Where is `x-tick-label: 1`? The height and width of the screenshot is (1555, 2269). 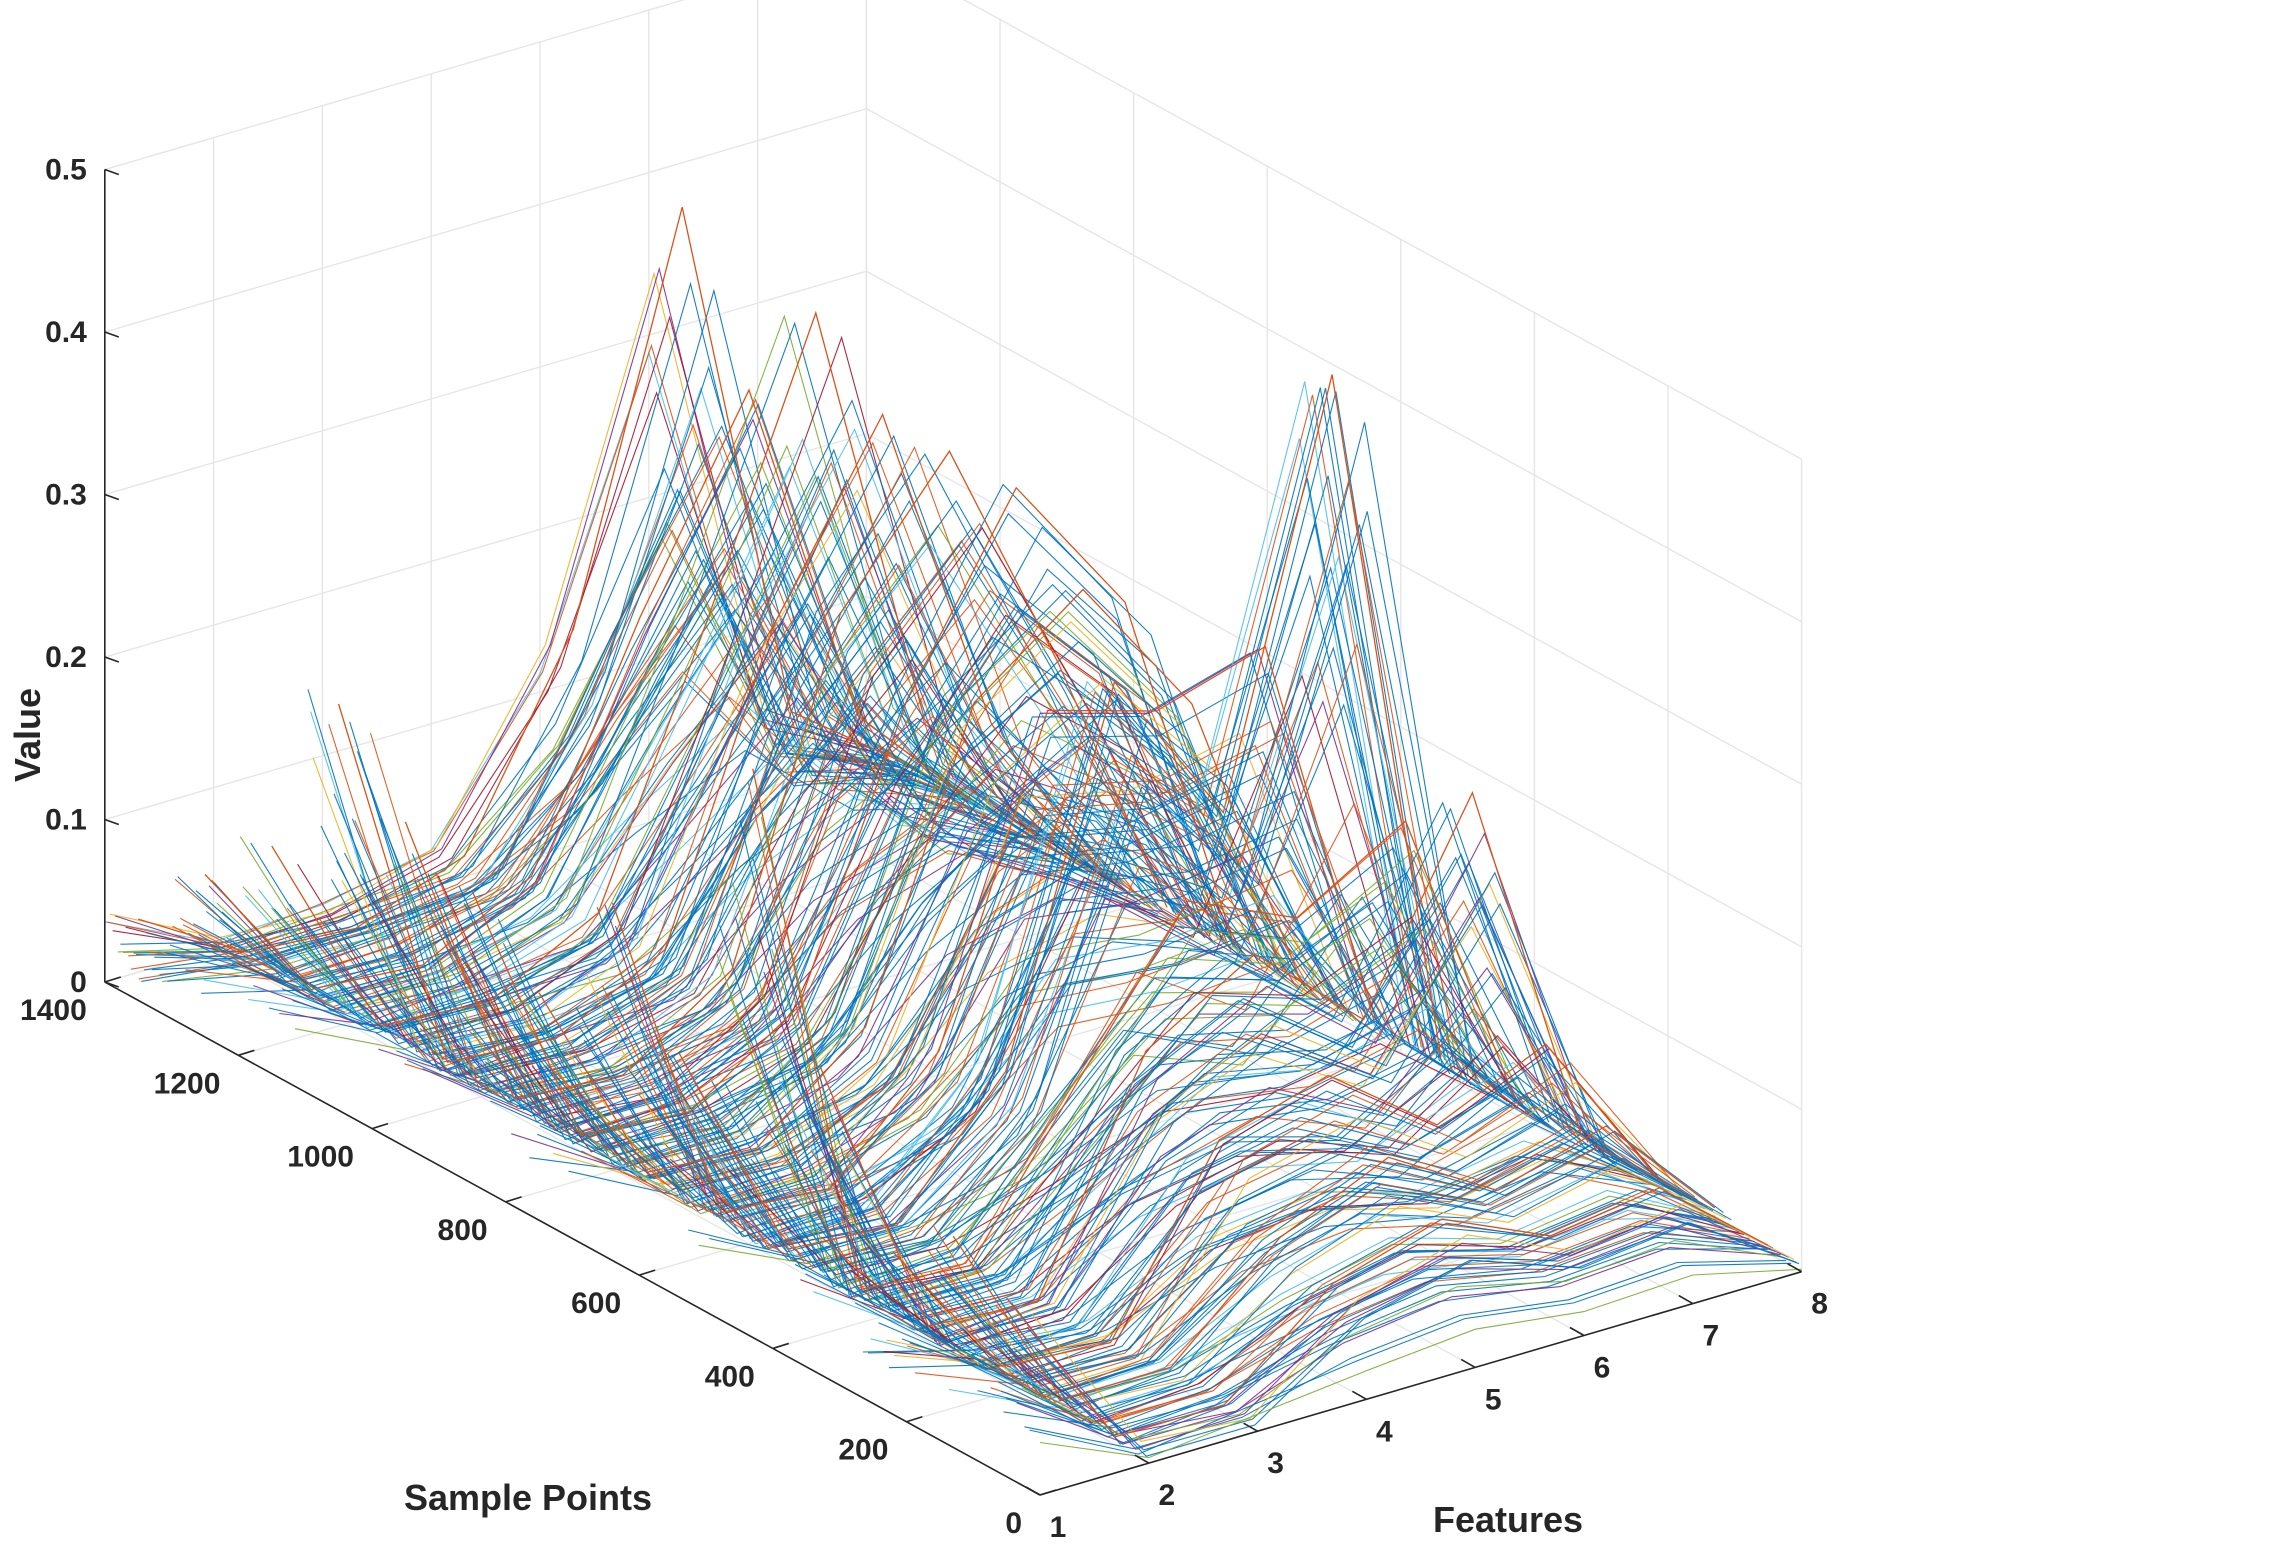
x-tick-label: 1 is located at coordinates (1058, 1527).